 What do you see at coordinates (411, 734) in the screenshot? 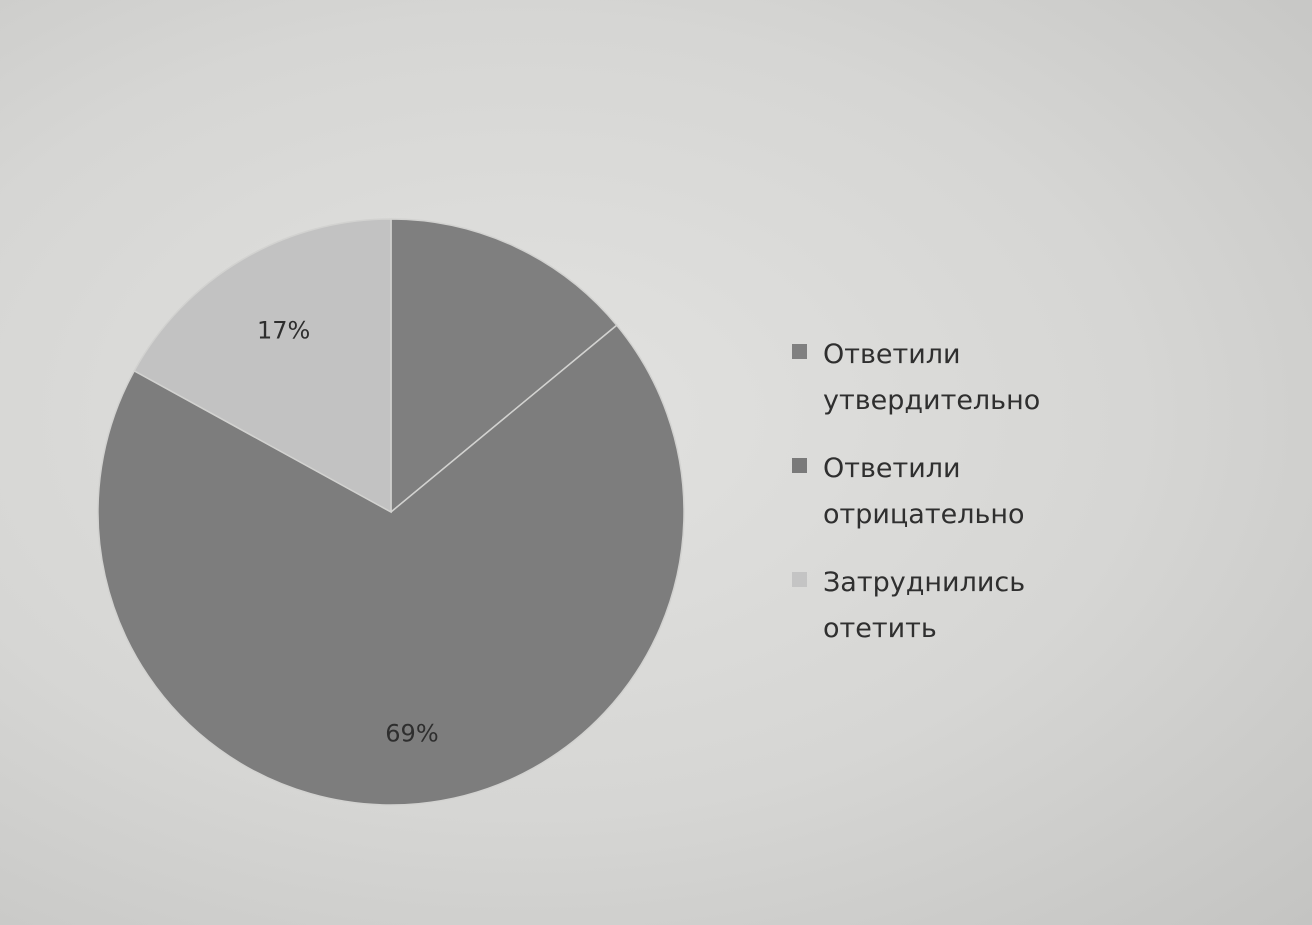
I see `data-label-negative: 69%` at bounding box center [411, 734].